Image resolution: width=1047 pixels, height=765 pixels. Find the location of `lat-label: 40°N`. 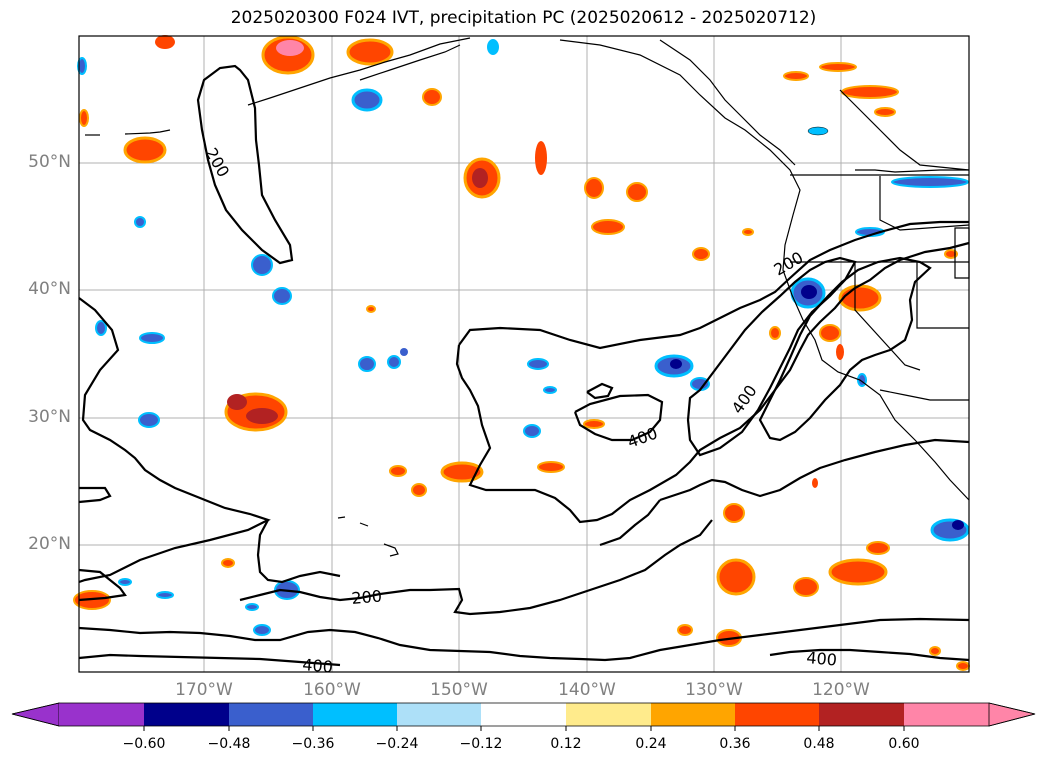

lat-label: 40°N is located at coordinates (49, 289).